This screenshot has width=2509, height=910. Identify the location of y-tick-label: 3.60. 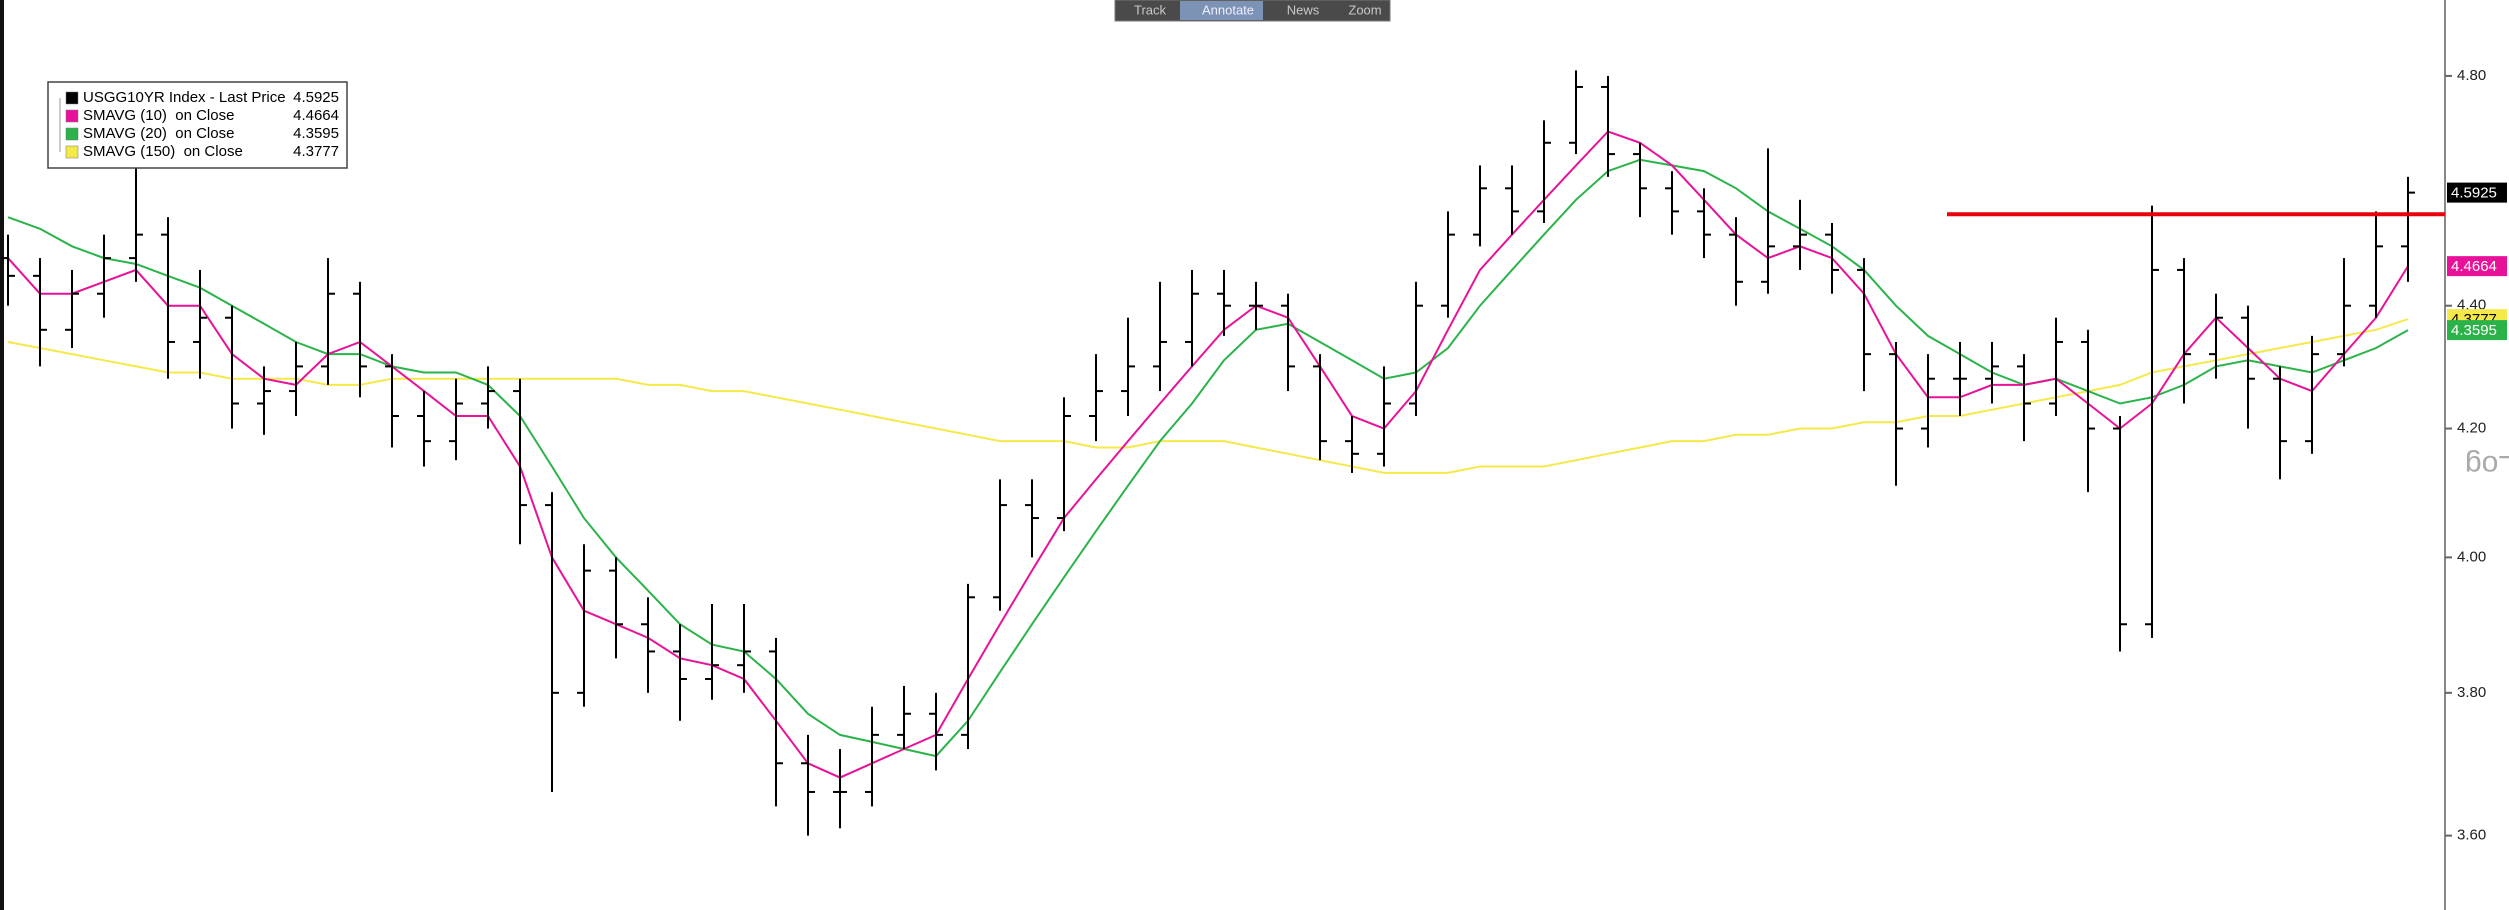
(2471, 835).